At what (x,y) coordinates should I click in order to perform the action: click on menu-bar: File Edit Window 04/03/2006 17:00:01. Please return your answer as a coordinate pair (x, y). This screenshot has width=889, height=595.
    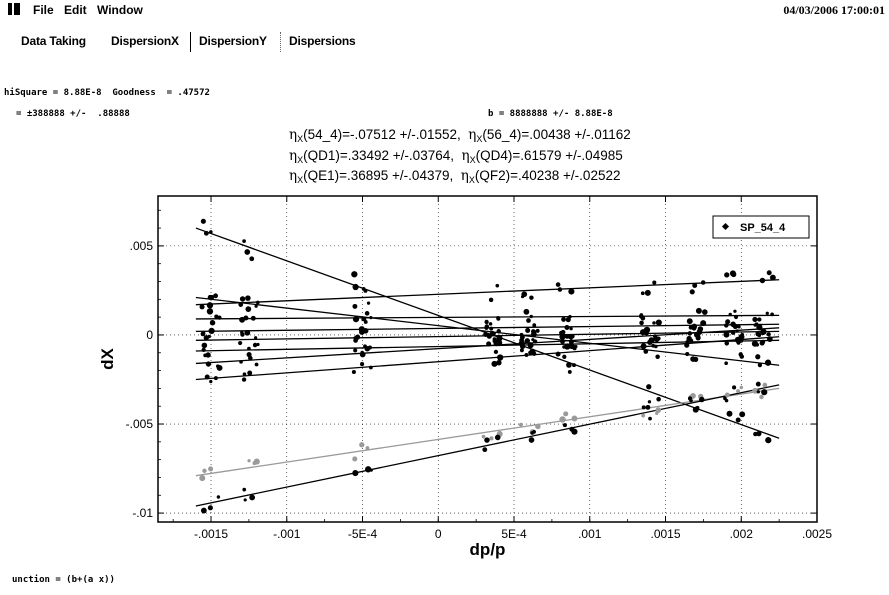
    Looking at the image, I should click on (444, 10).